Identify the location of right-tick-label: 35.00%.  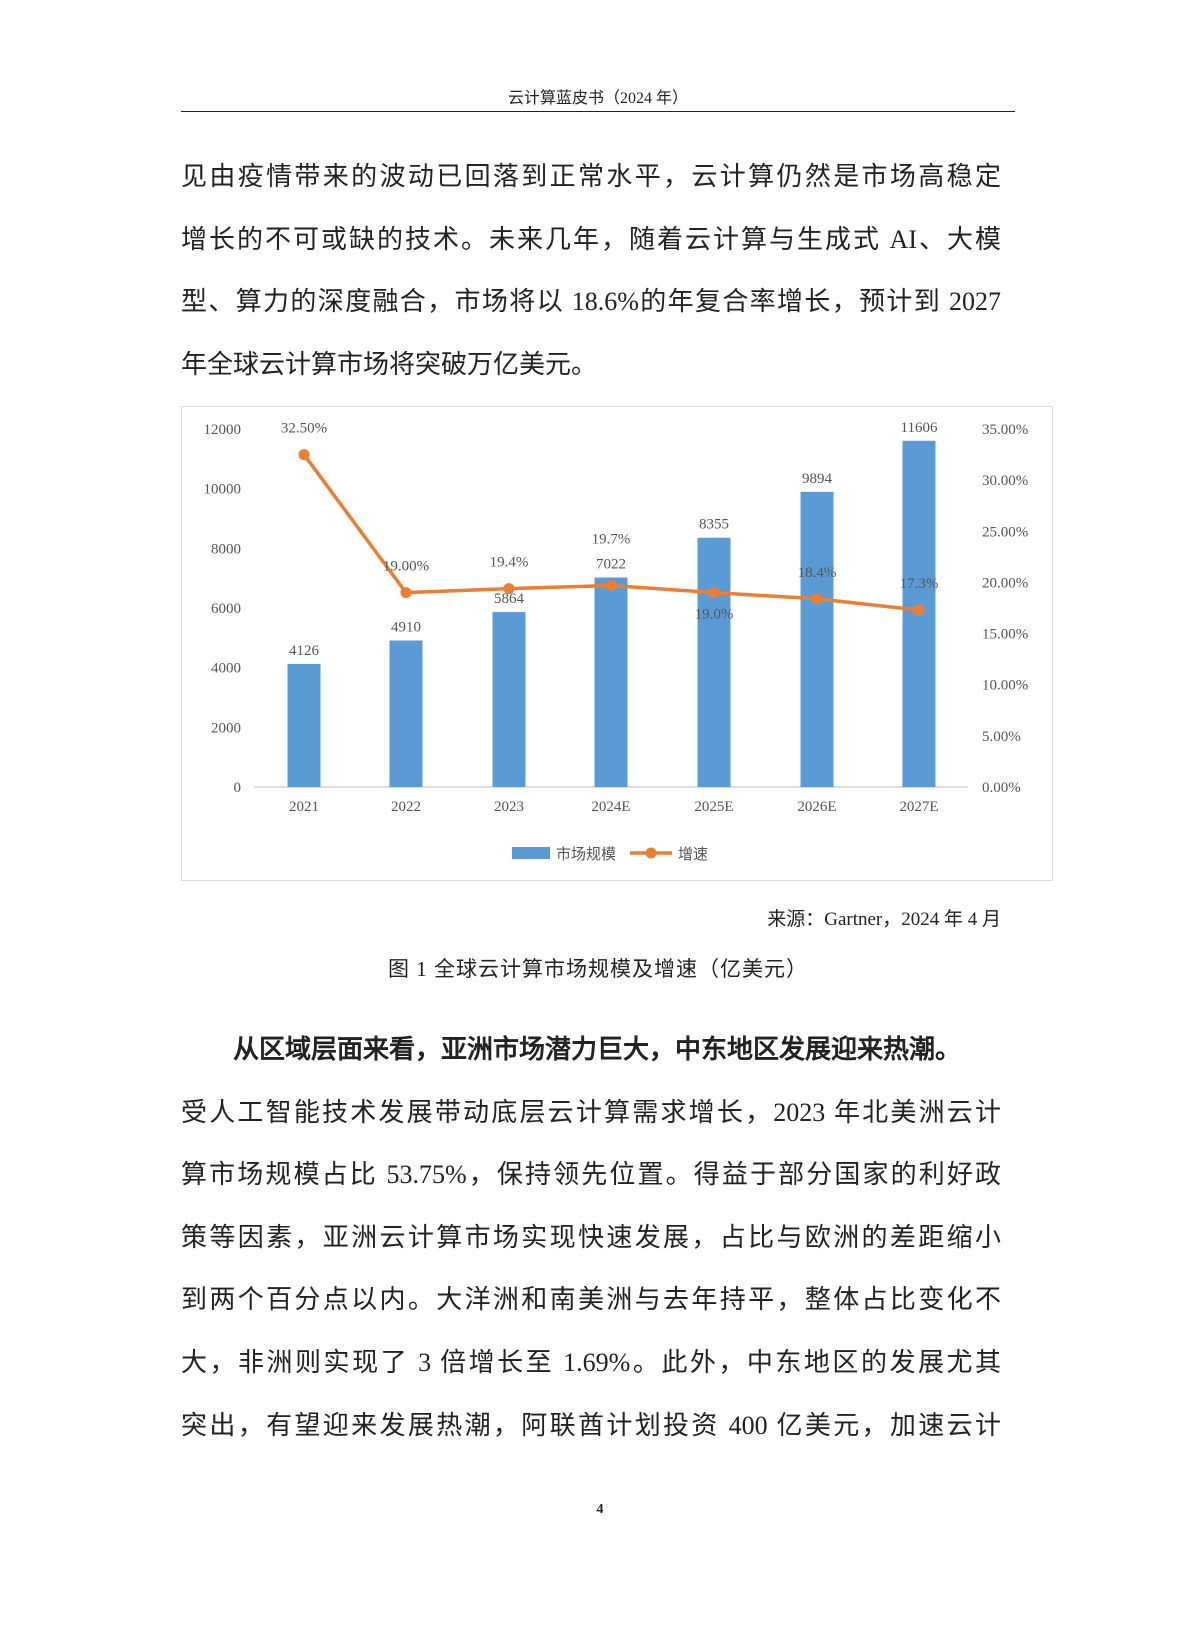
(1005, 430).